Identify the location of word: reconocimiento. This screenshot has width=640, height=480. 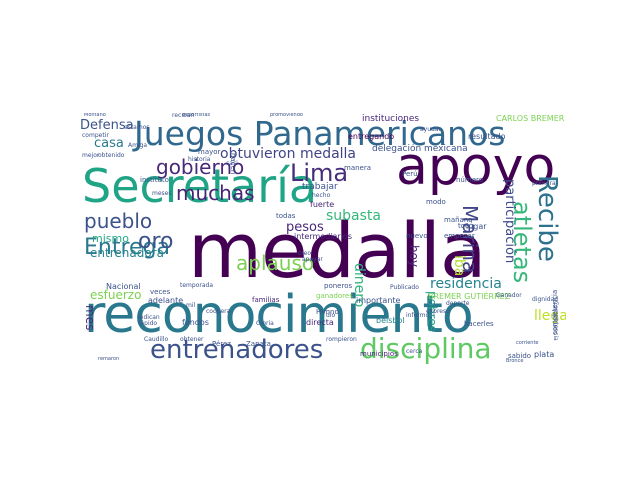
(279, 315).